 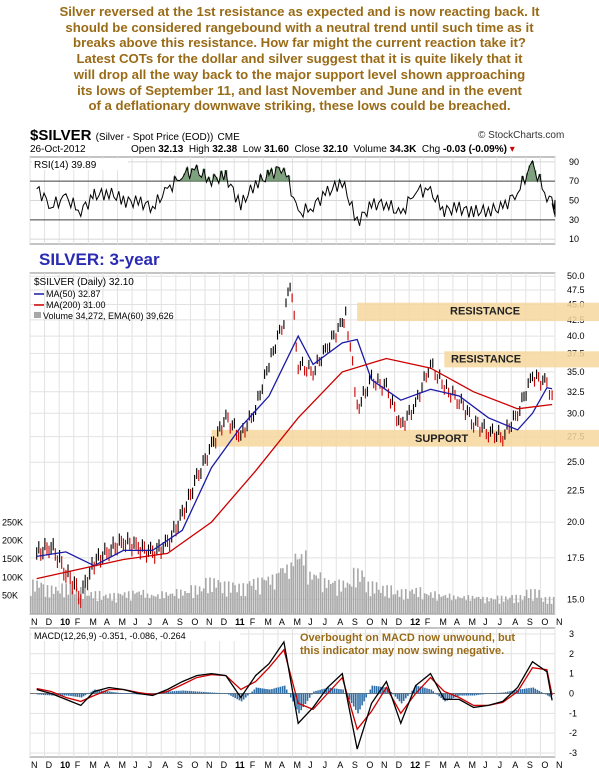 What do you see at coordinates (559, 765) in the screenshot?
I see `macd-x-tick-label: N` at bounding box center [559, 765].